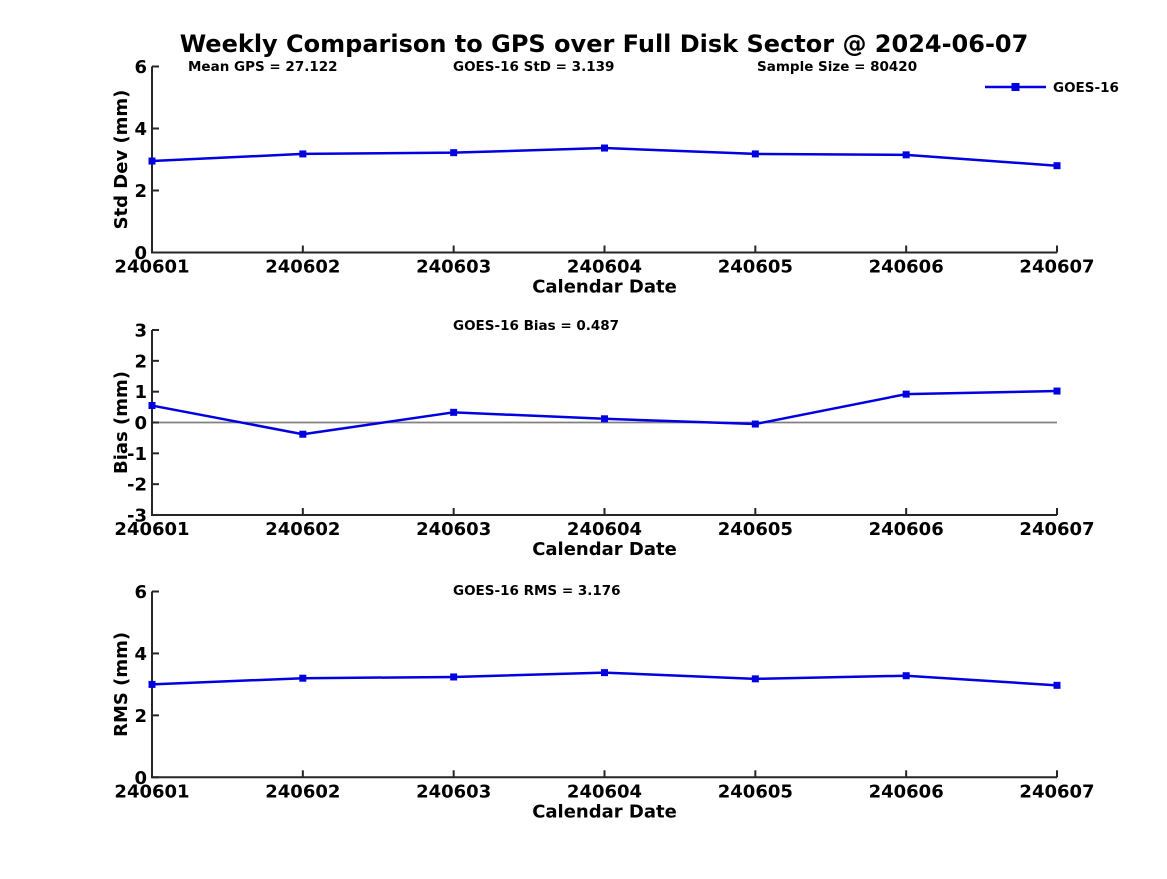 The image size is (1167, 879). I want to click on y-tick-label: -3, so click(137, 516).